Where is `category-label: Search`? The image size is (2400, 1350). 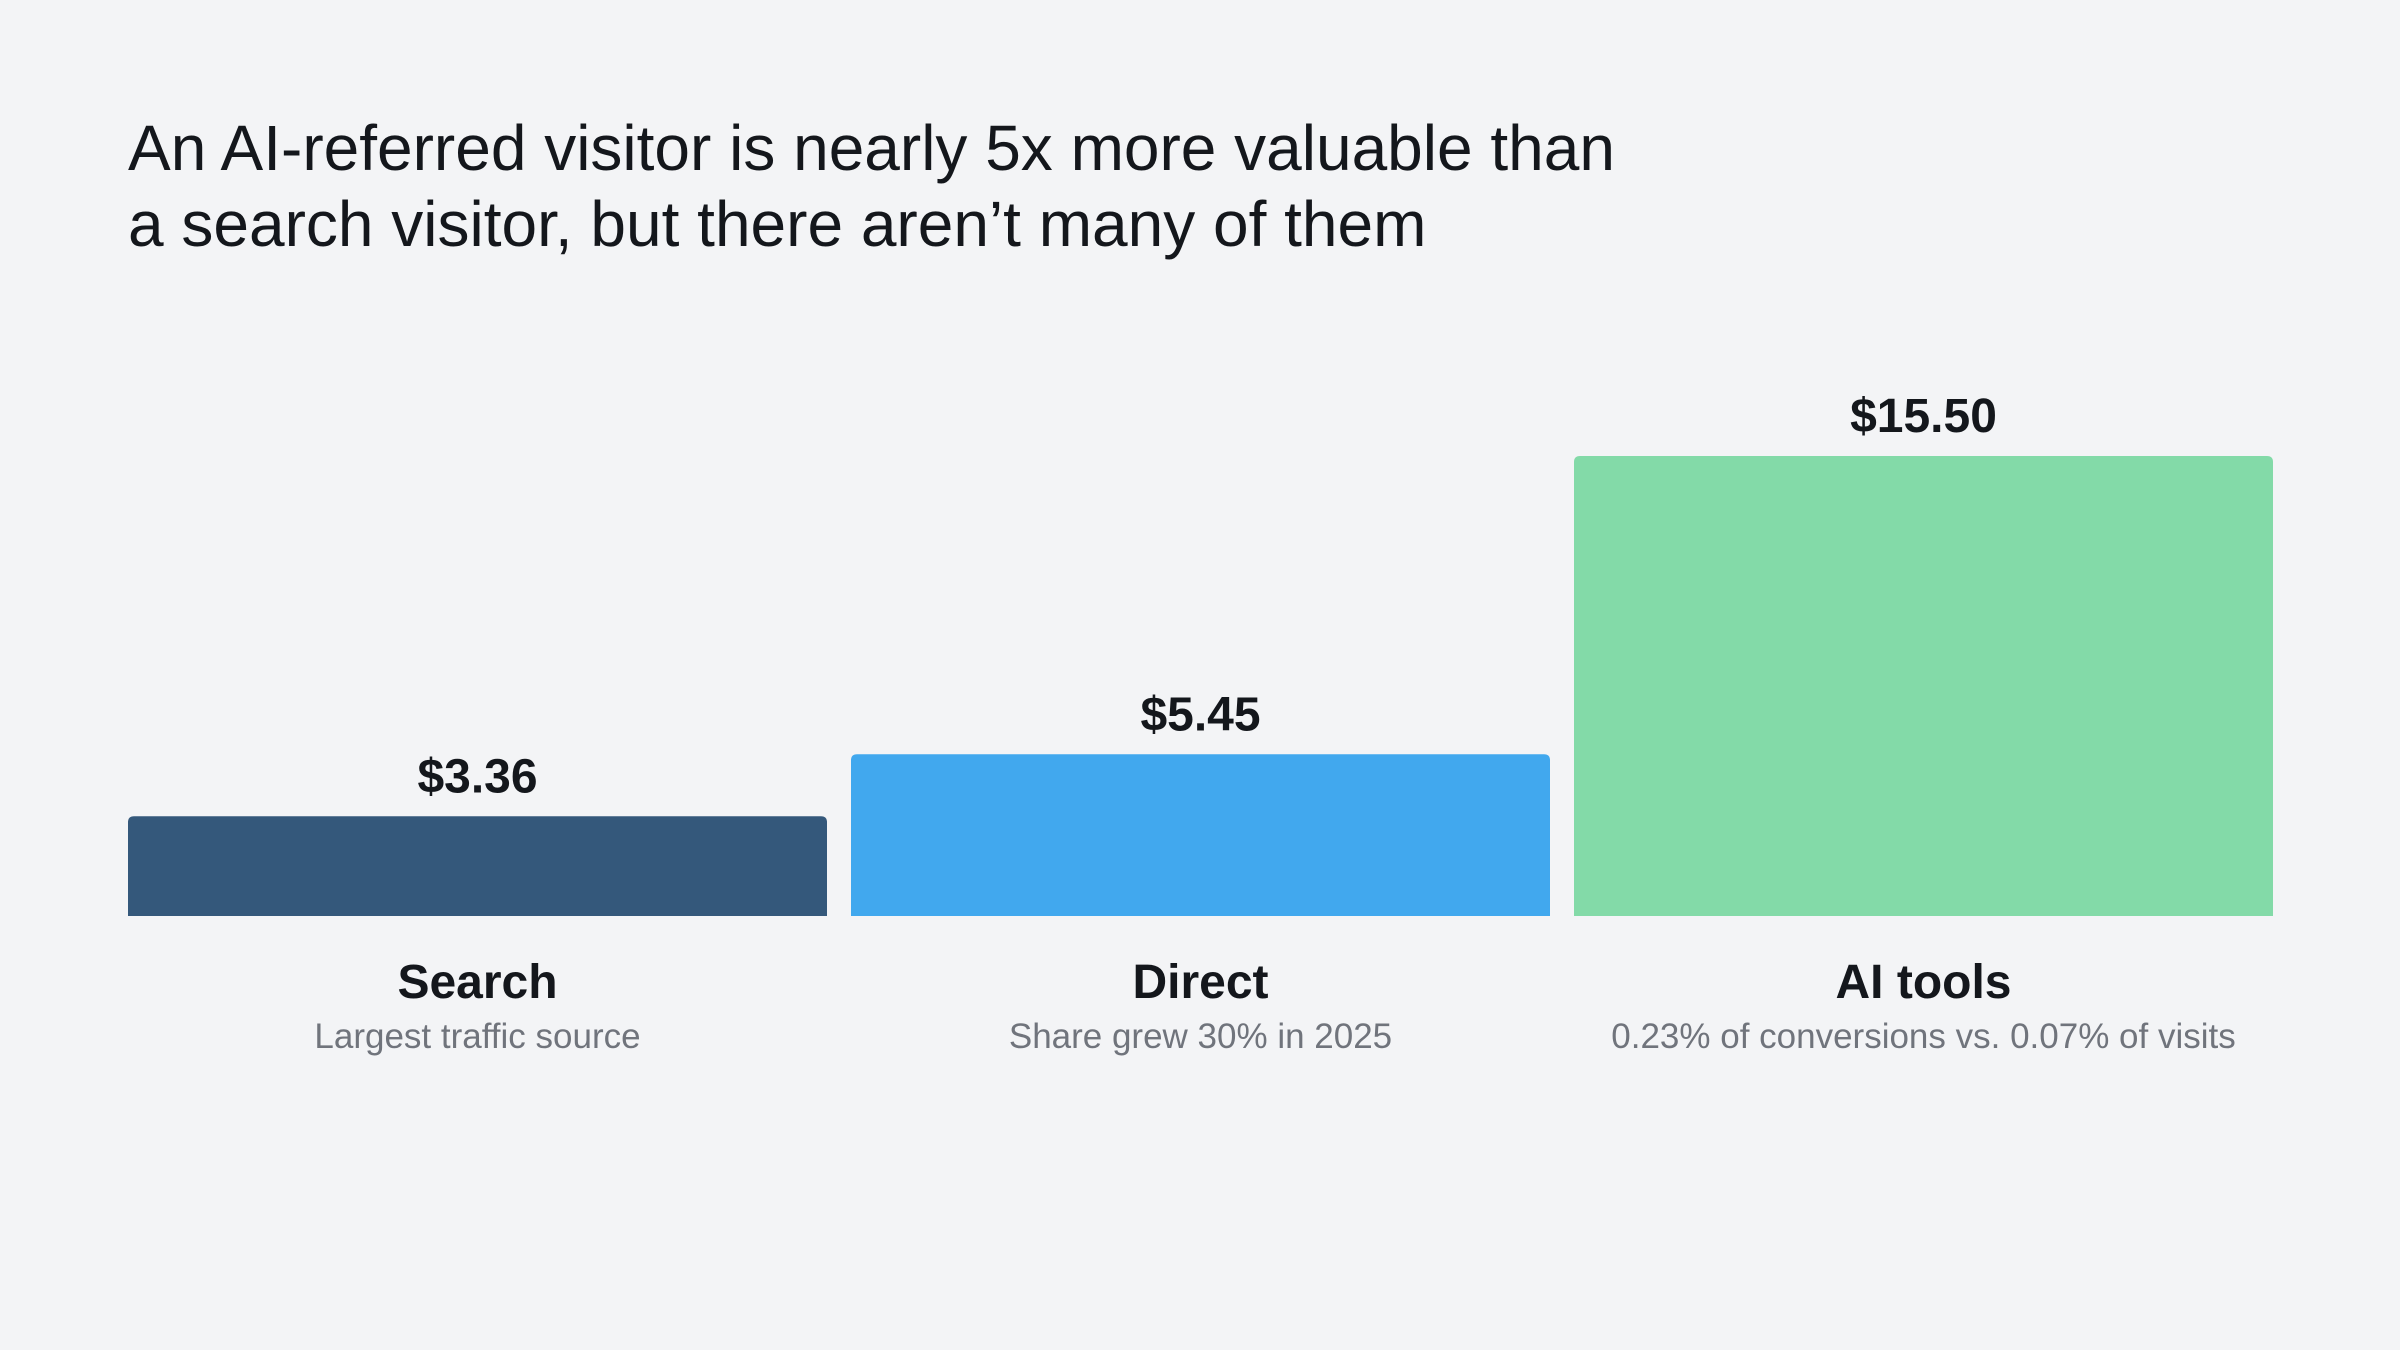 category-label: Search is located at coordinates (477, 982).